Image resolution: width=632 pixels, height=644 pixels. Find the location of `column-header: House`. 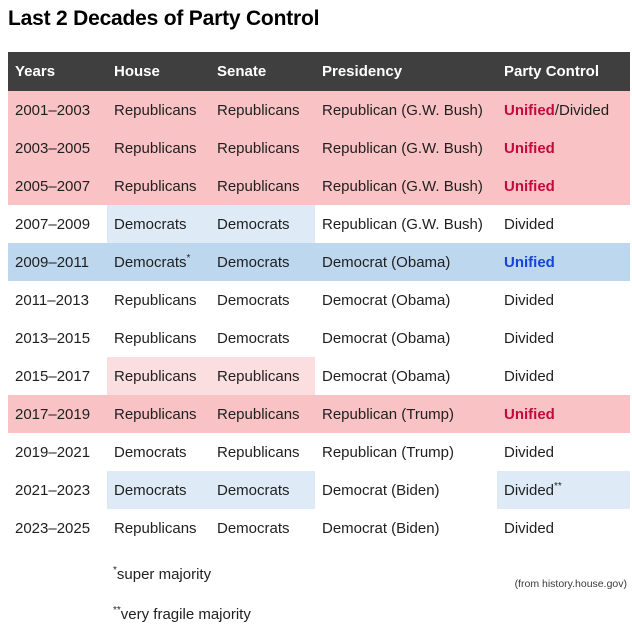

column-header: House is located at coordinates (158, 71).